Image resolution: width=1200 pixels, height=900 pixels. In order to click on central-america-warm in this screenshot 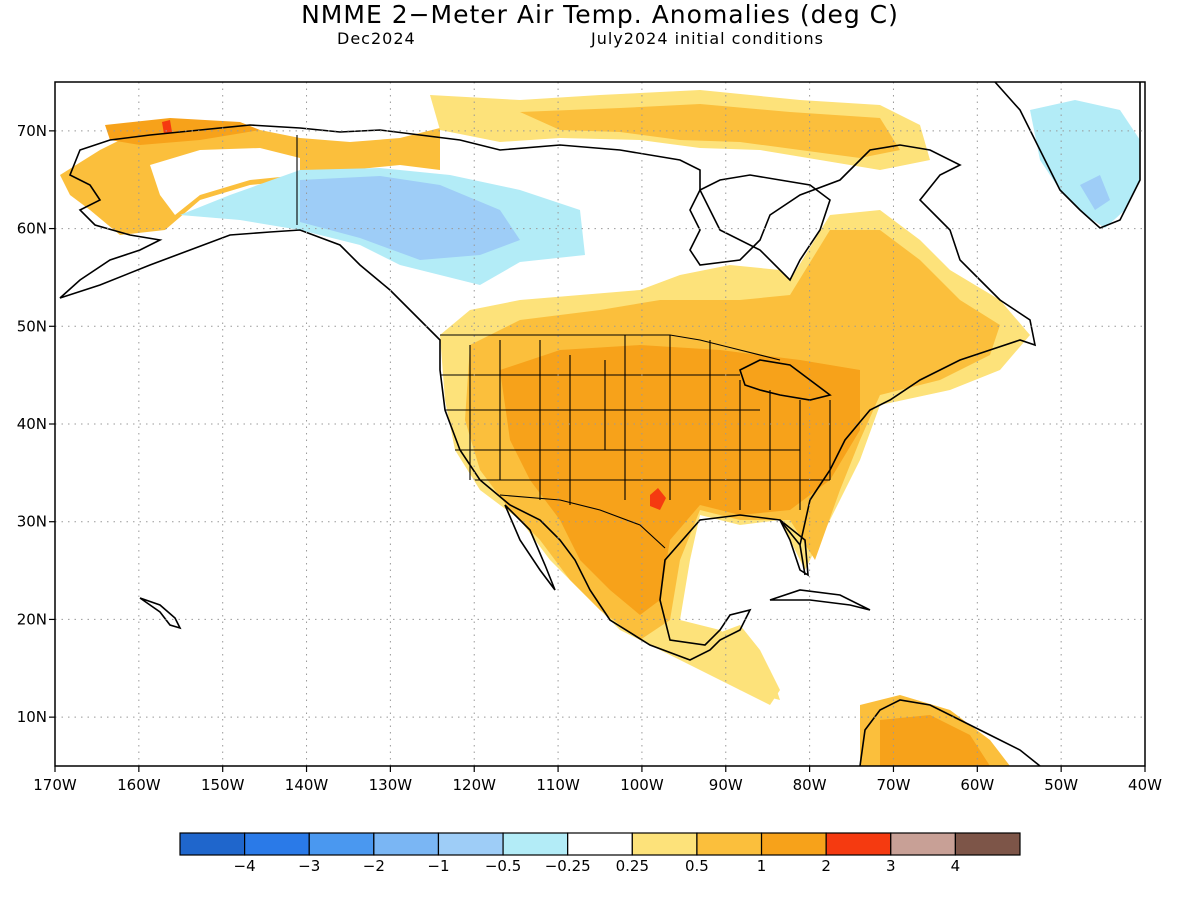, I will do `click(740, 665)`.